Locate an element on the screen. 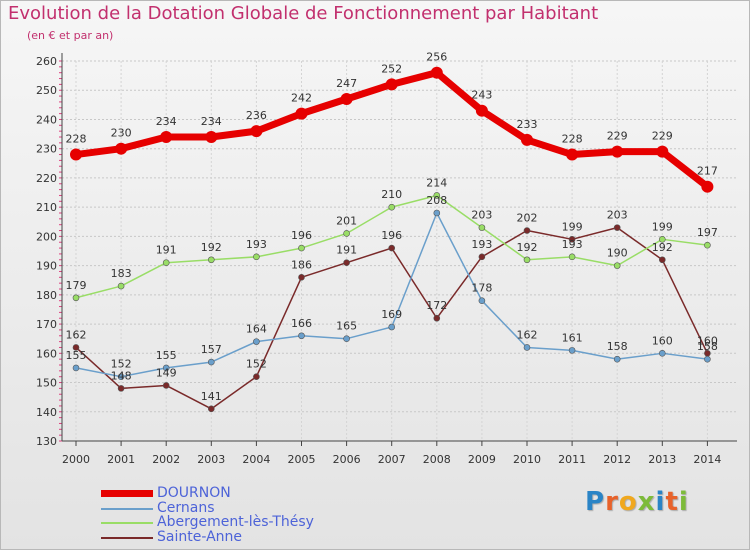 This screenshot has height=550, width=750. logo-letter: P is located at coordinates (595, 502).